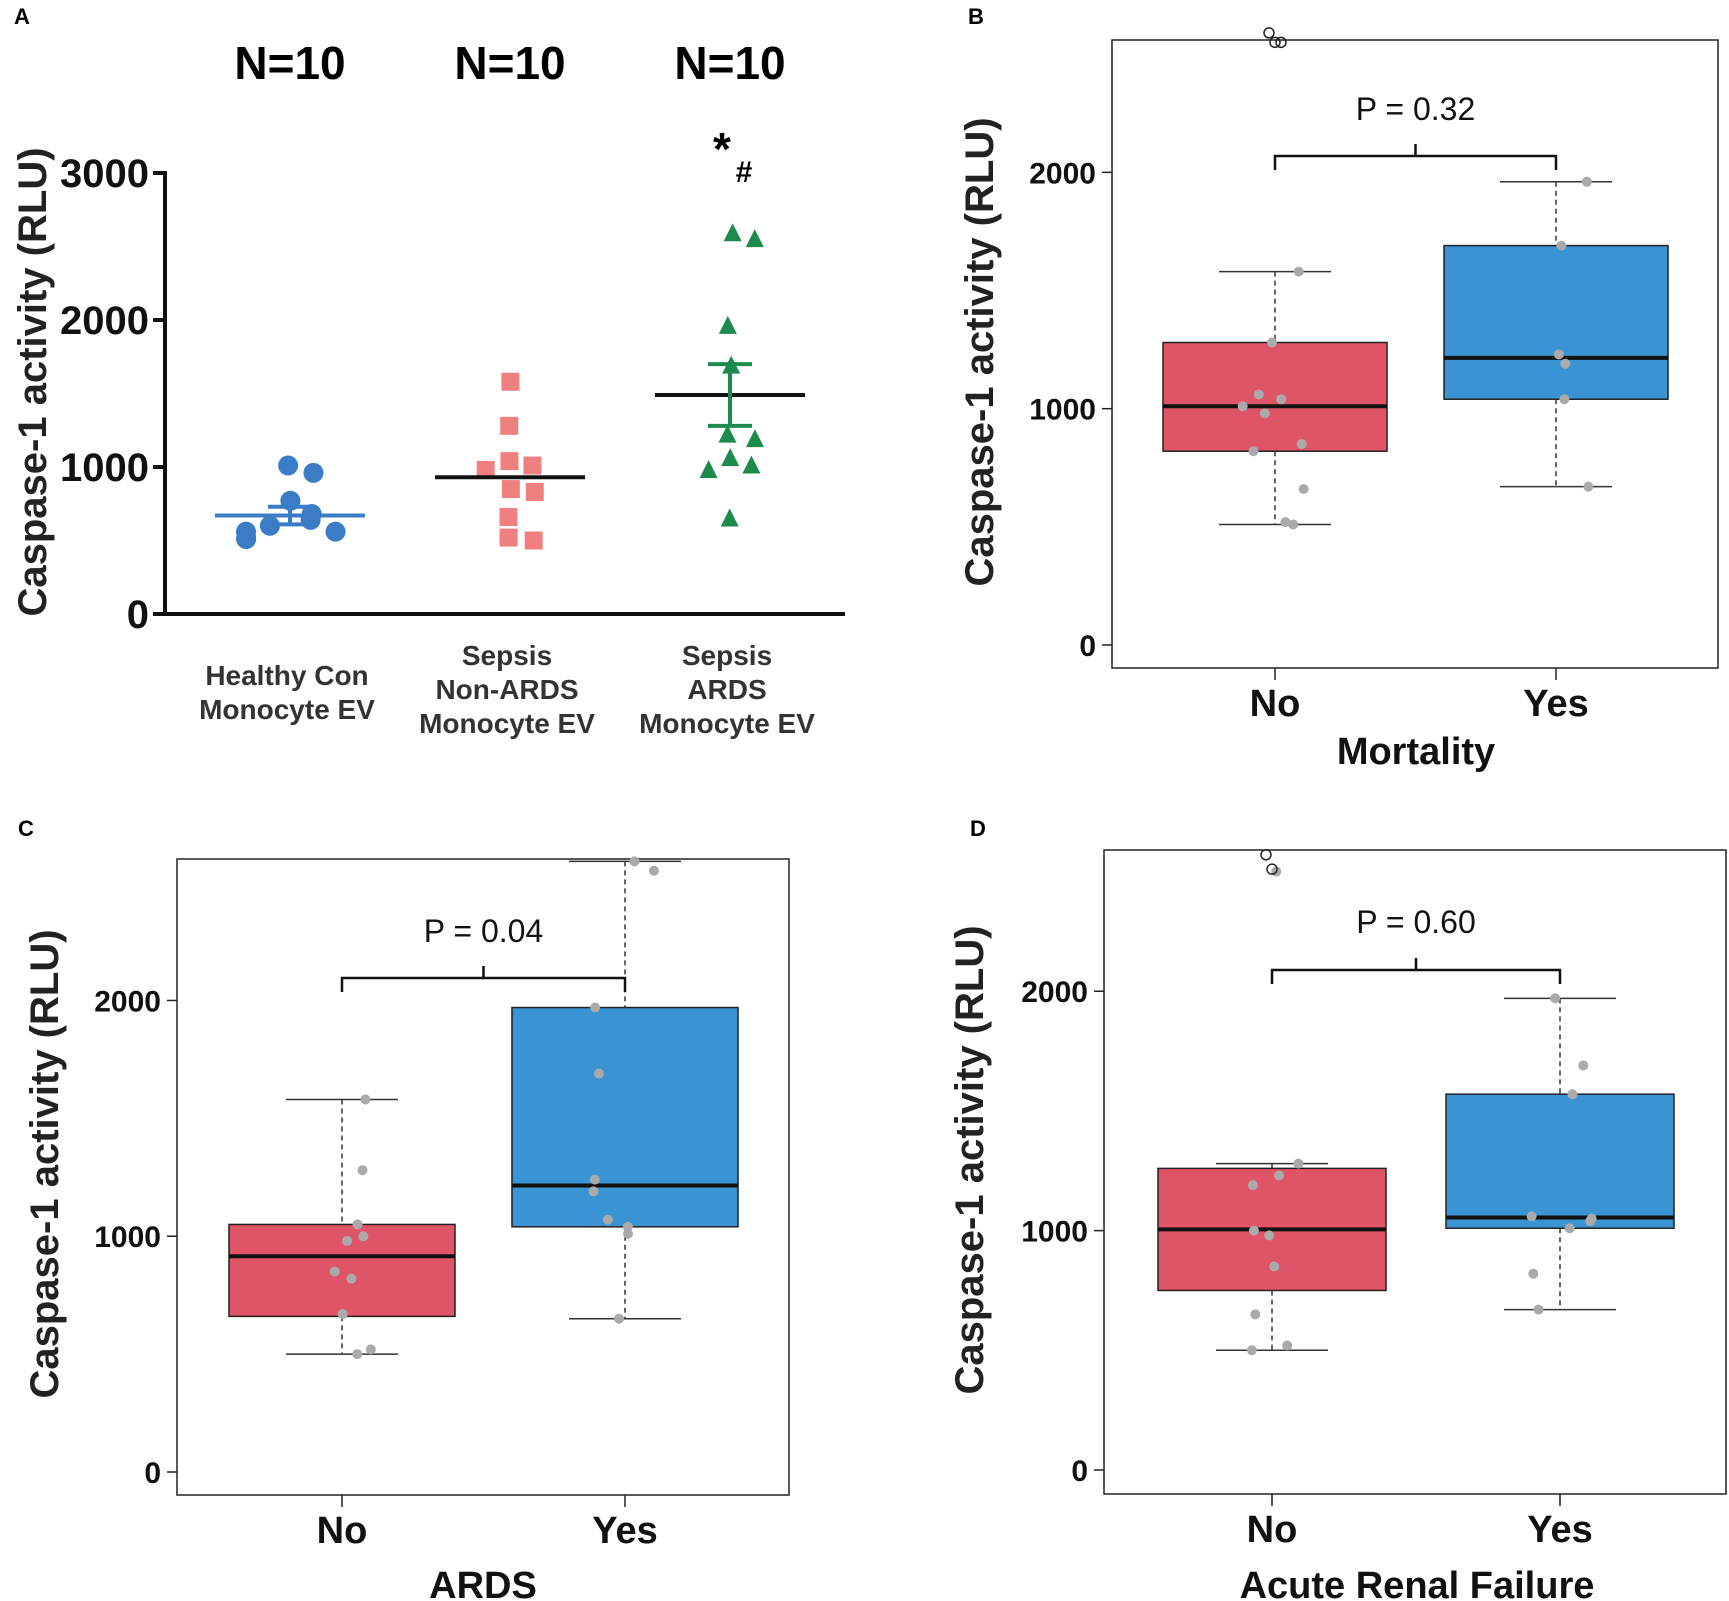 This screenshot has width=1729, height=1601. Describe the element at coordinates (483, 979) in the screenshot. I see `panel-c-significance-bracket` at that location.